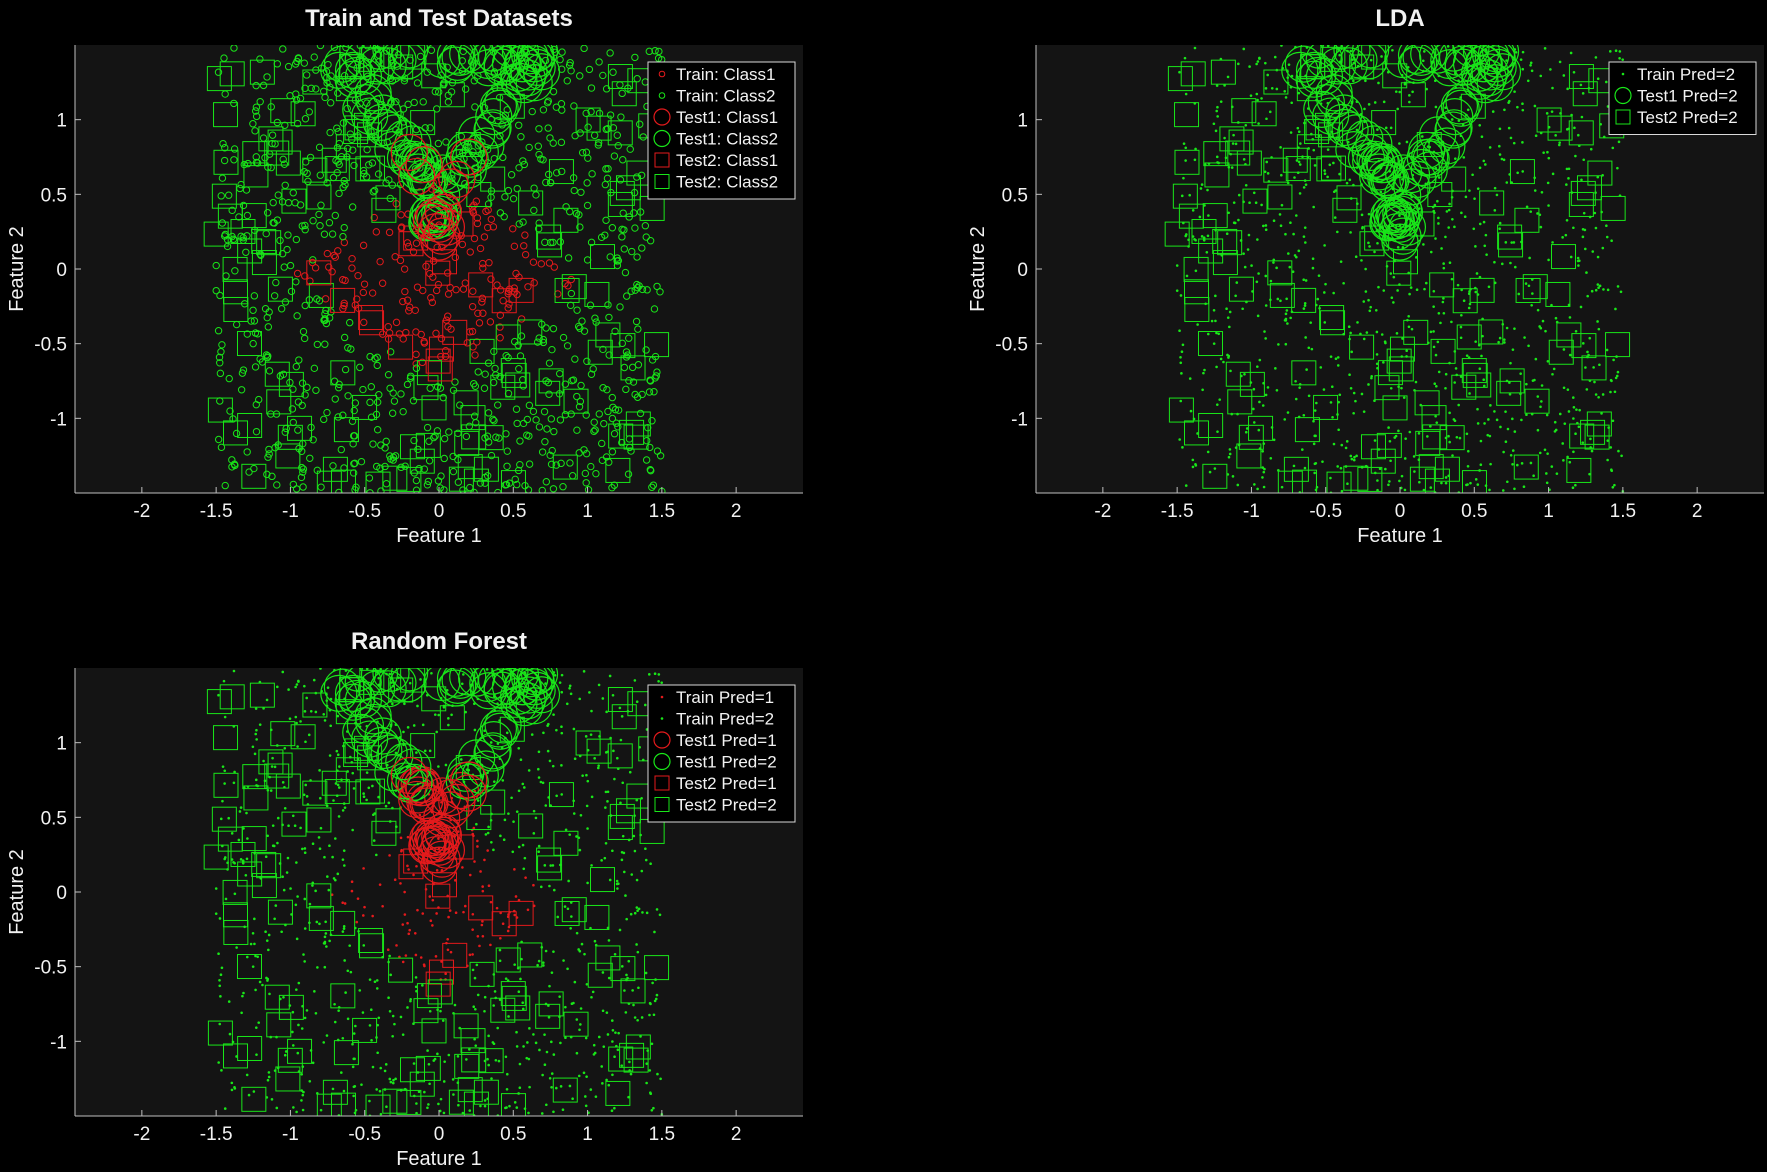 The height and width of the screenshot is (1172, 1767). I want to click on y-axis-label: Feature 2, so click(978, 269).